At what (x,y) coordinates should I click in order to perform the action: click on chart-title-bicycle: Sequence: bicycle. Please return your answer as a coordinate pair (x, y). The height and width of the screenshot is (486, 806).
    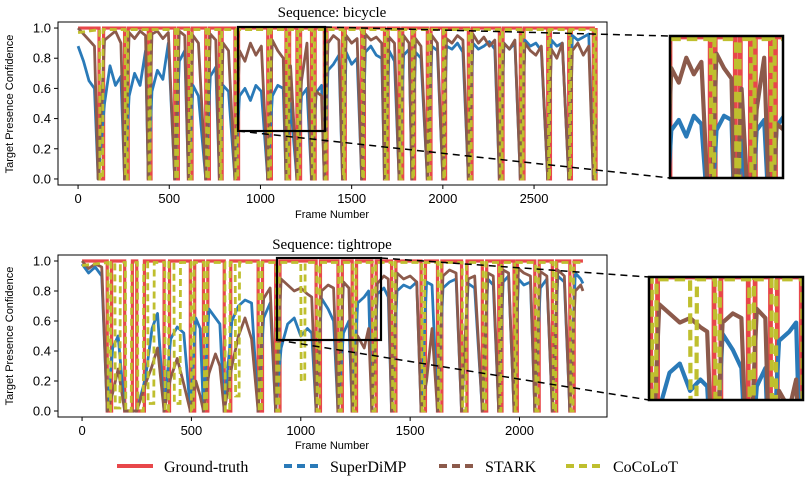
    Looking at the image, I should click on (332, 13).